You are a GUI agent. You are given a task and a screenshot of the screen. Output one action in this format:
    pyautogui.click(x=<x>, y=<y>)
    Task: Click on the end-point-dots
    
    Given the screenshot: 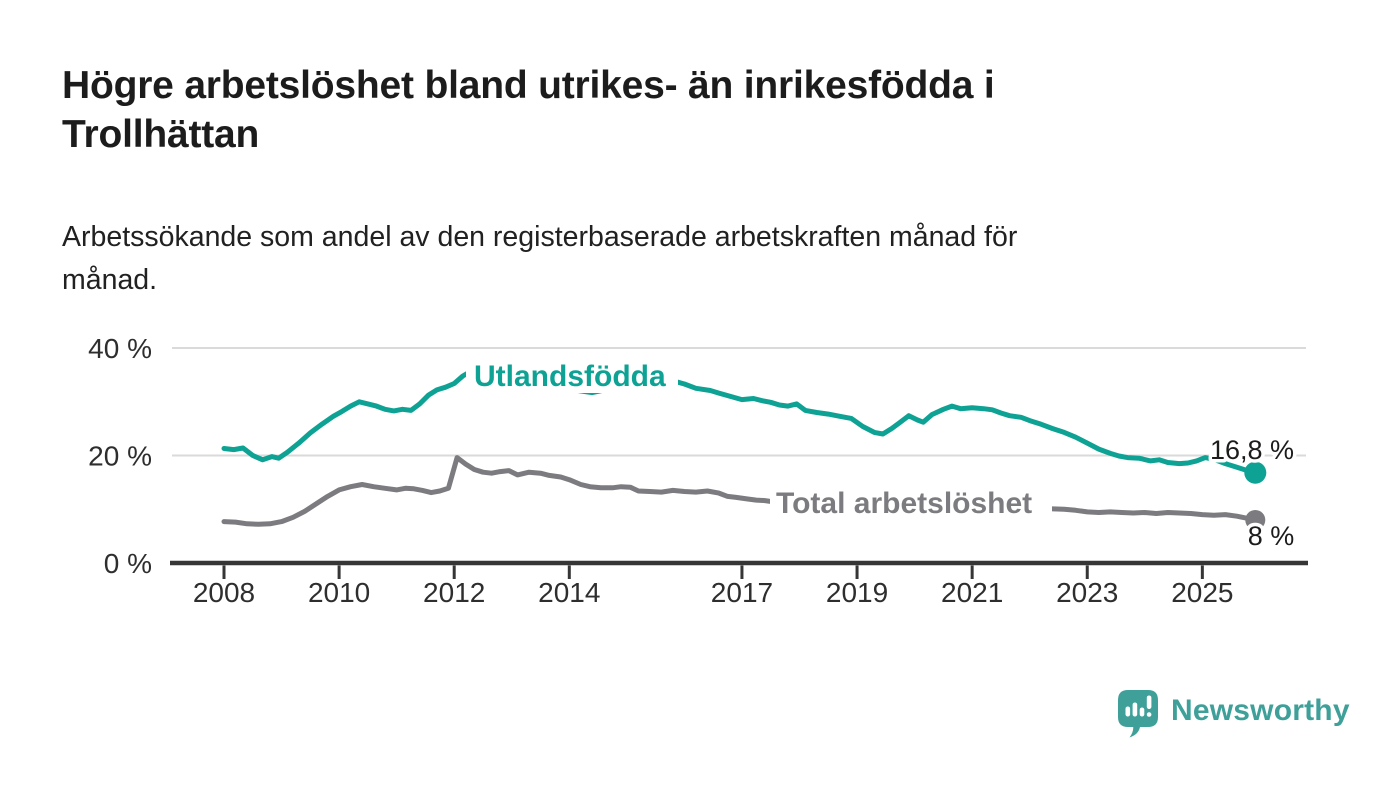 What is the action you would take?
    pyautogui.click(x=1255, y=495)
    